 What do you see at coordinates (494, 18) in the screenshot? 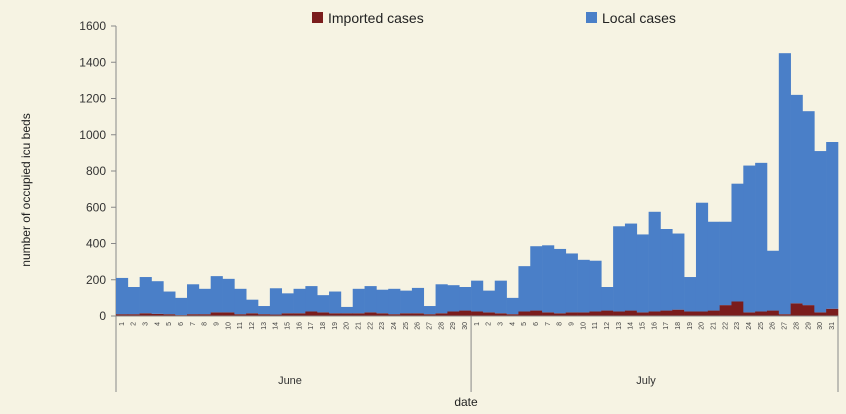
I see `legend: Imported cases Local cases` at bounding box center [494, 18].